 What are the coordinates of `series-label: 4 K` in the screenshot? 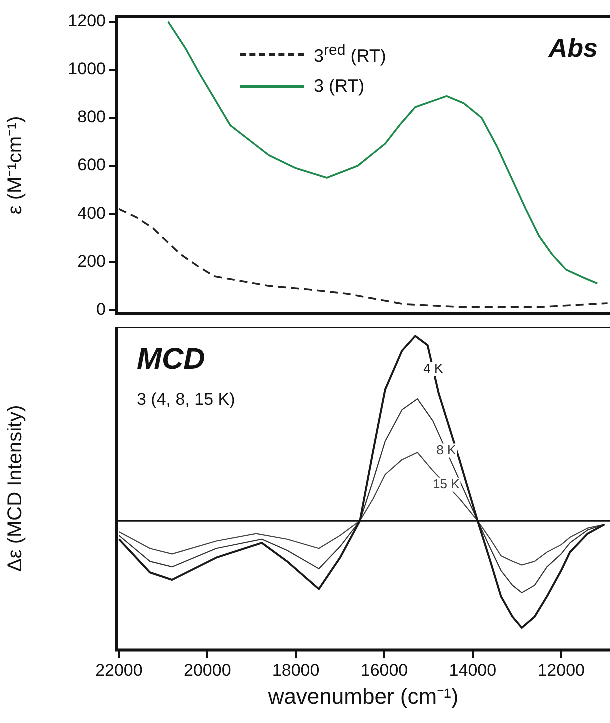 It's located at (434, 368).